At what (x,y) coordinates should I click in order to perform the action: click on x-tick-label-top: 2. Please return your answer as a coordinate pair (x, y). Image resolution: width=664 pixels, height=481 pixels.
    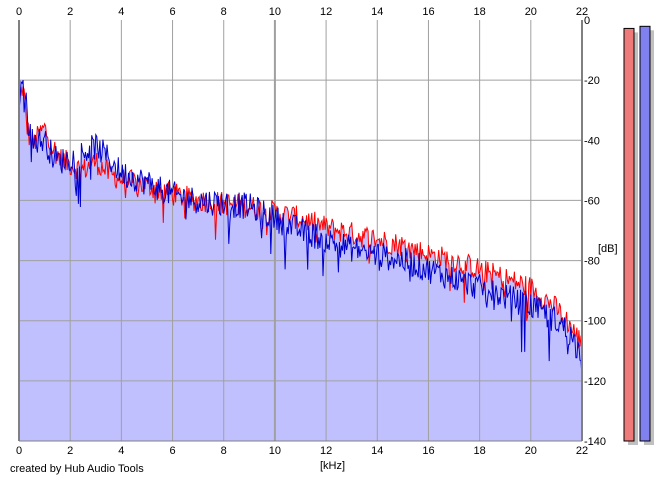
    Looking at the image, I should click on (70, 12).